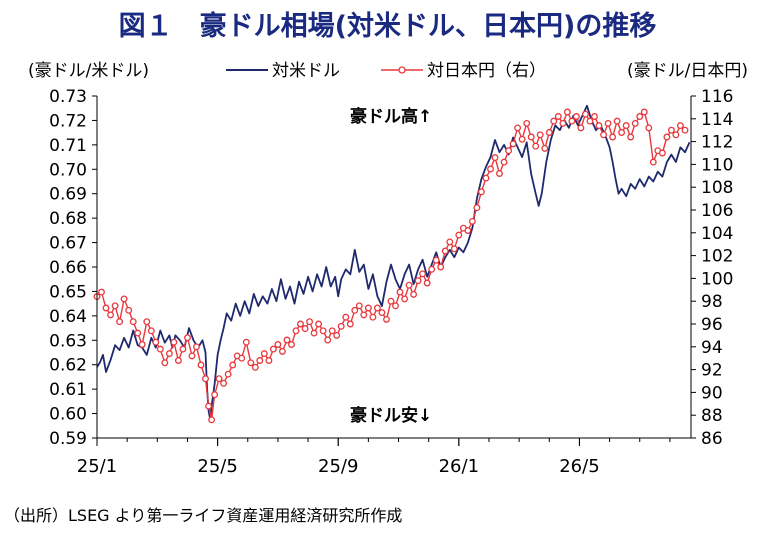 This screenshot has width=775, height=538. What do you see at coordinates (68, 146) in the screenshot?
I see `left-tick-label: 0.71` at bounding box center [68, 146].